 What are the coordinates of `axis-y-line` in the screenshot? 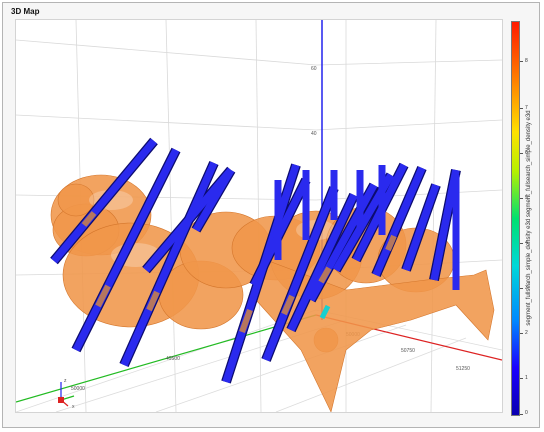 It's located at (166, 358).